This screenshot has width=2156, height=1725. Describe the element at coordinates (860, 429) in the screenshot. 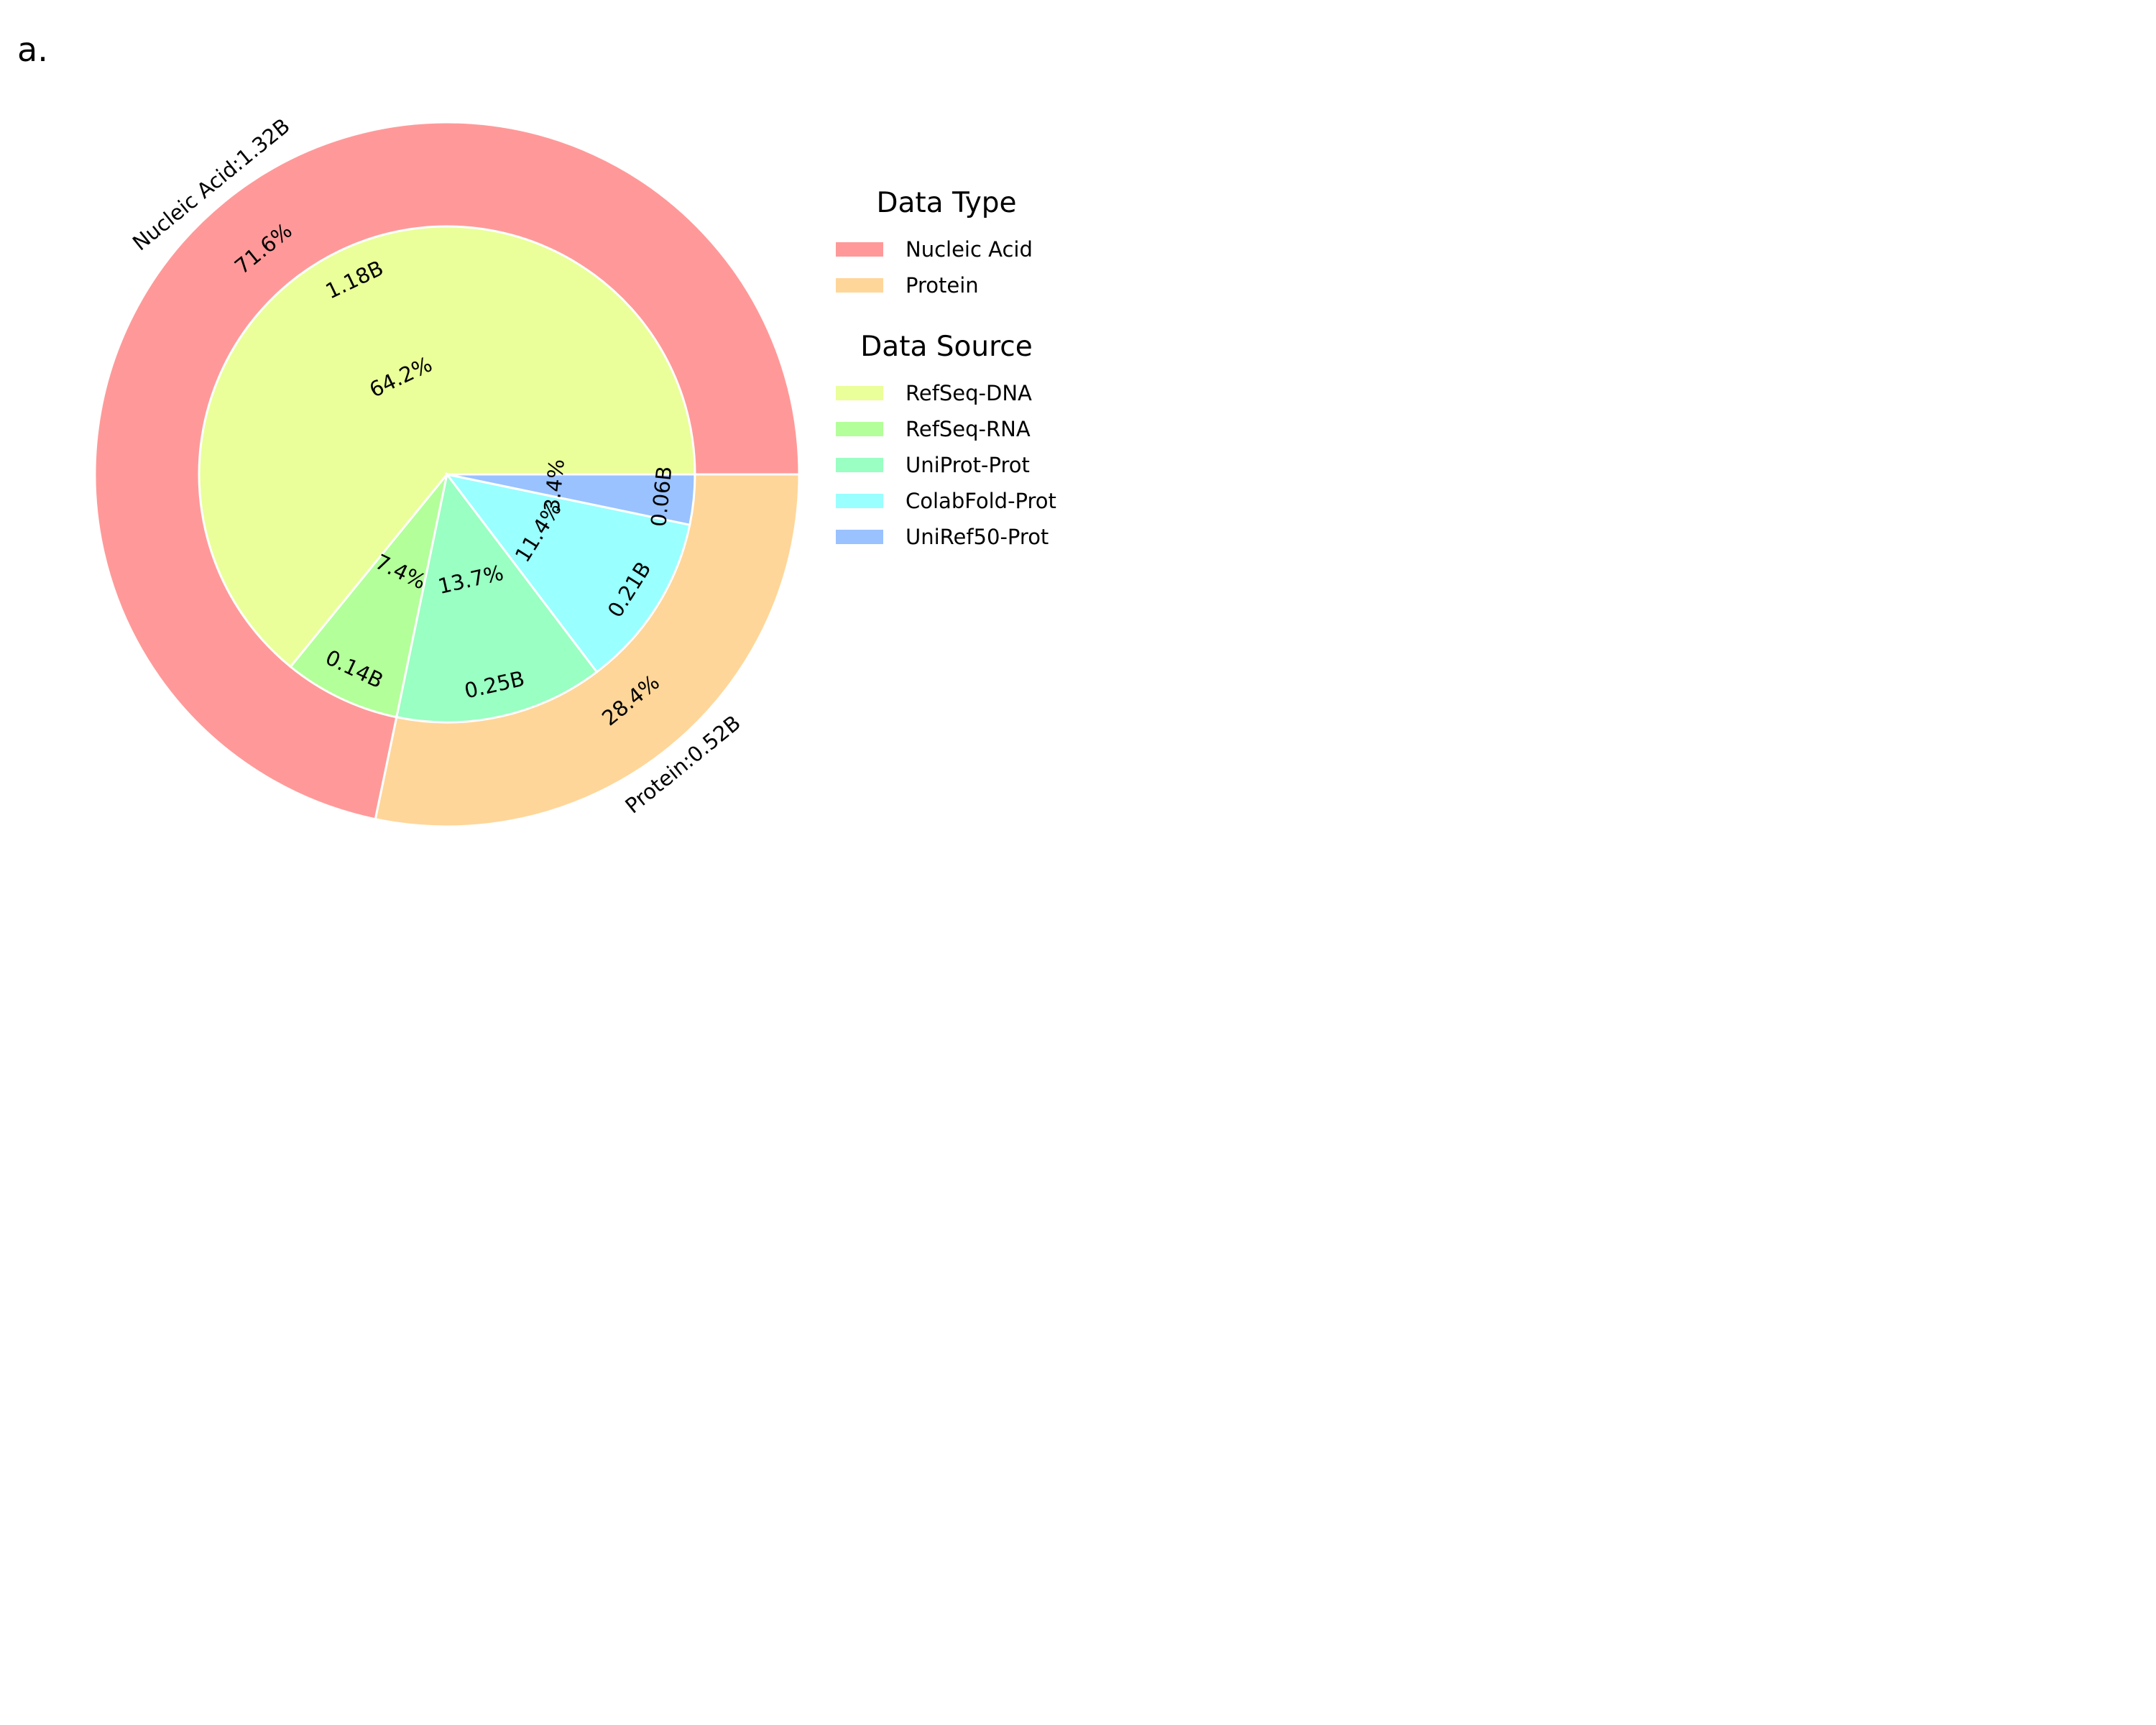

I see `legend-swatch-refseq-rna` at that location.